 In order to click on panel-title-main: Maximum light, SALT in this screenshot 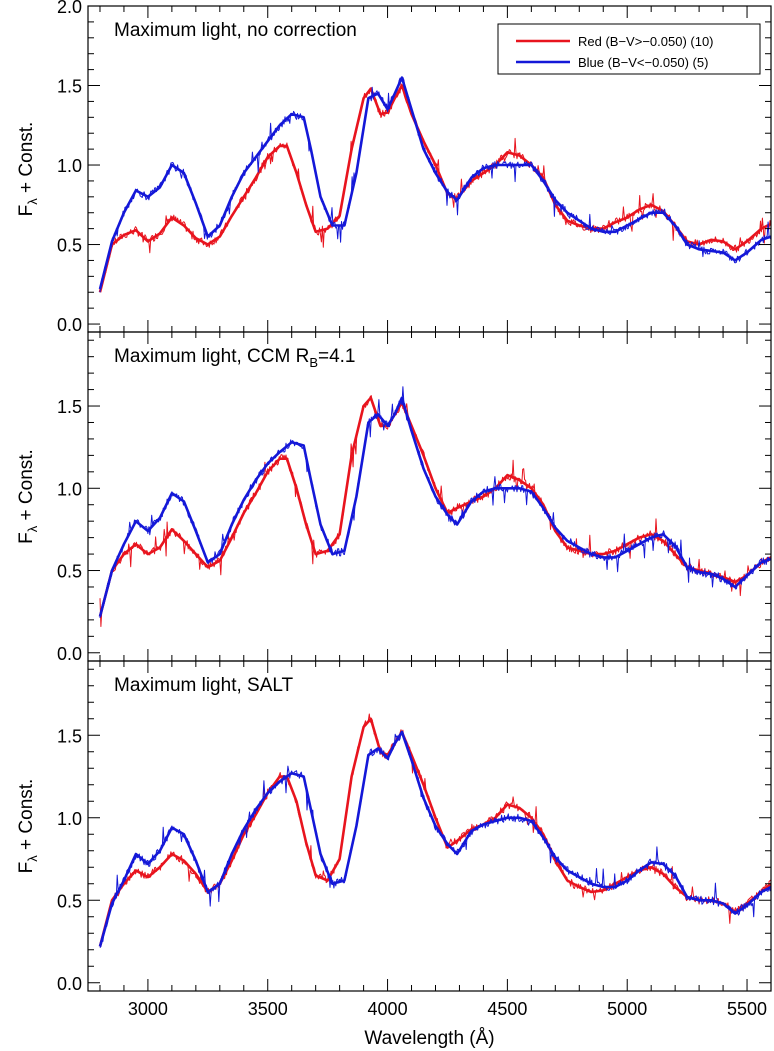, I will do `click(204, 685)`.